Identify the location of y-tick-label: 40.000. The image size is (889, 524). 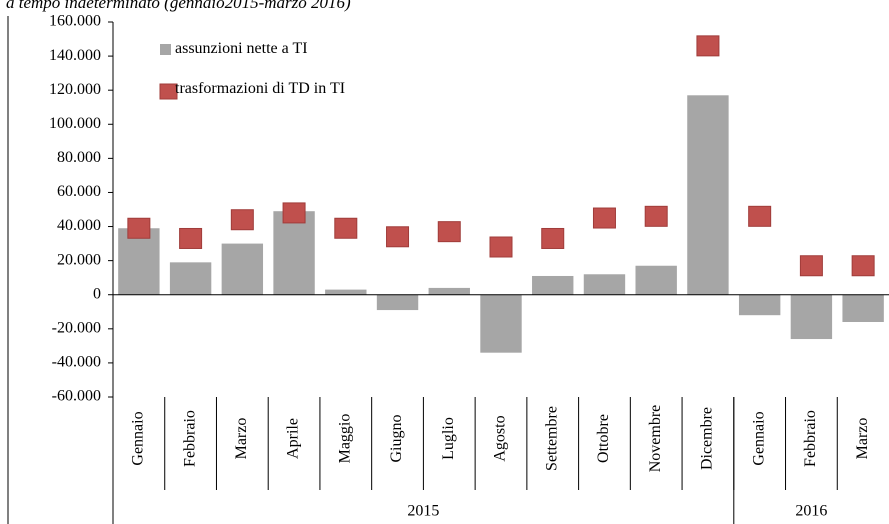
(79, 225).